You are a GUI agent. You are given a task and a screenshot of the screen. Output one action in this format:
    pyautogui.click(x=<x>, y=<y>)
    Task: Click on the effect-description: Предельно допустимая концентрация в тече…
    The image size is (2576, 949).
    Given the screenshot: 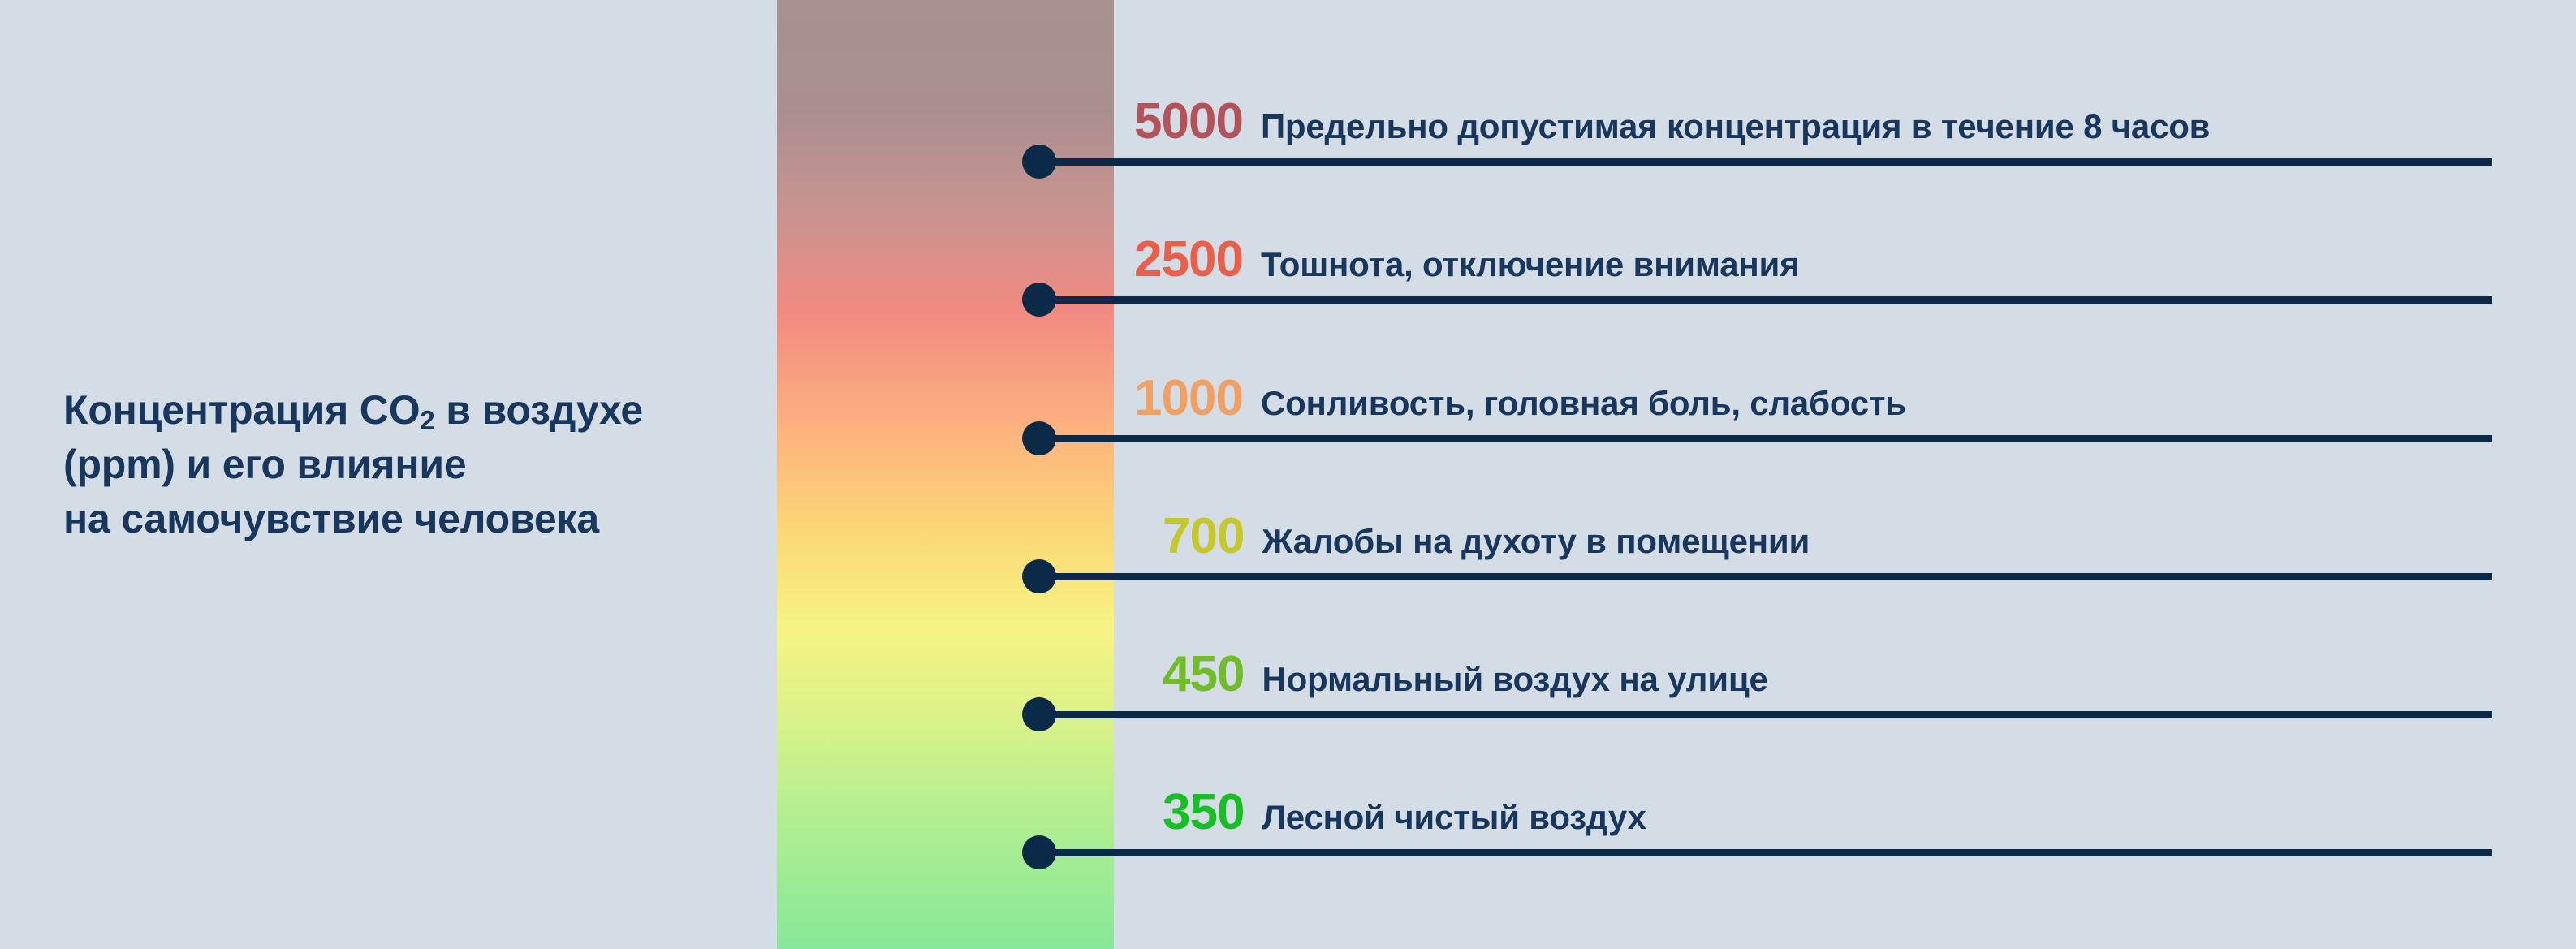 What is the action you would take?
    pyautogui.click(x=1735, y=126)
    